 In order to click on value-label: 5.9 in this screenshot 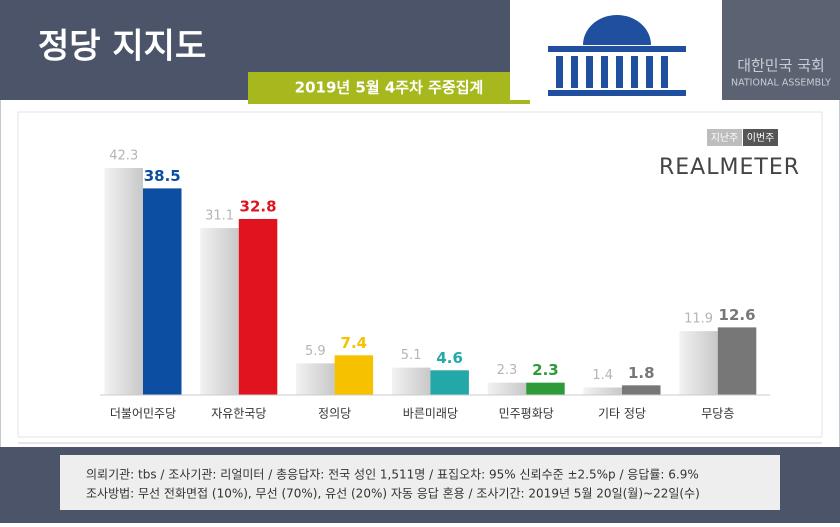, I will do `click(315, 351)`.